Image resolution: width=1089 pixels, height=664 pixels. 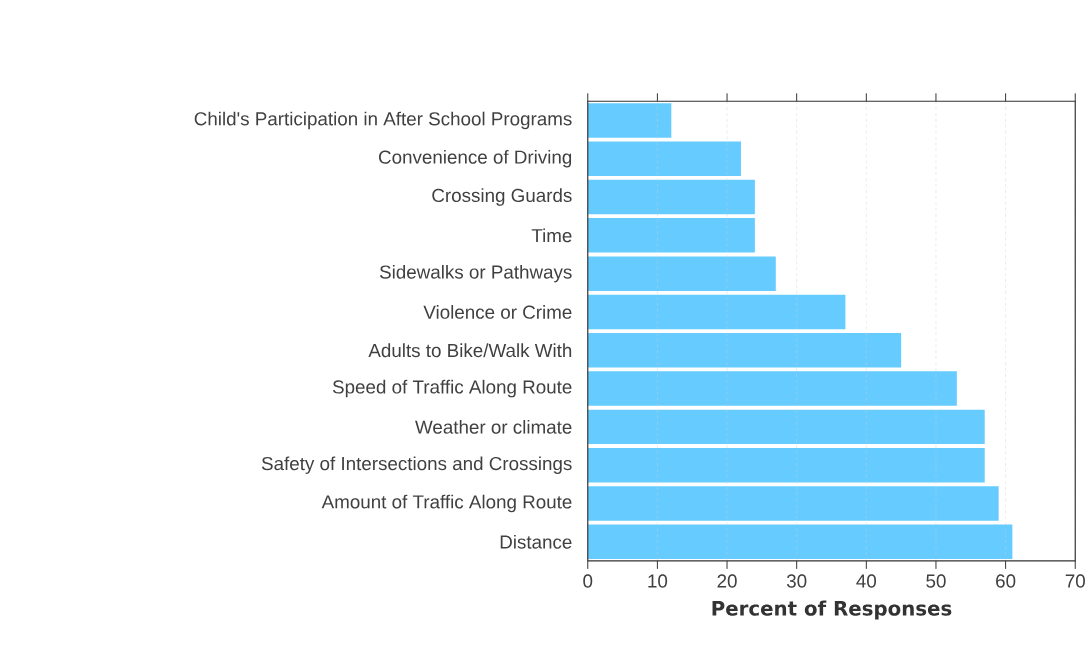 What do you see at coordinates (796, 581) in the screenshot?
I see `x-tick-label: 30` at bounding box center [796, 581].